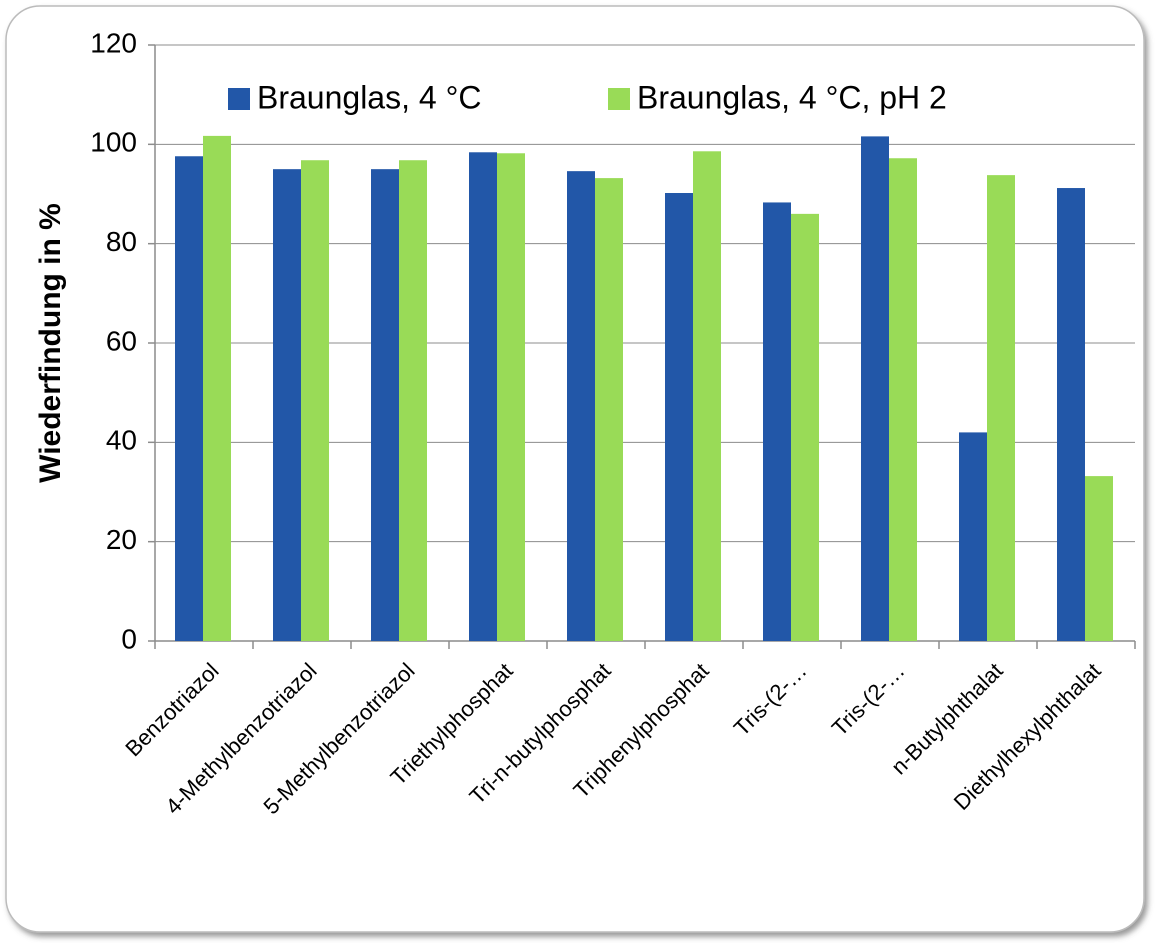 The width and height of the screenshot is (1155, 948). I want to click on legend-label: Braunglas, 4 °C, pH 2, so click(792, 97).